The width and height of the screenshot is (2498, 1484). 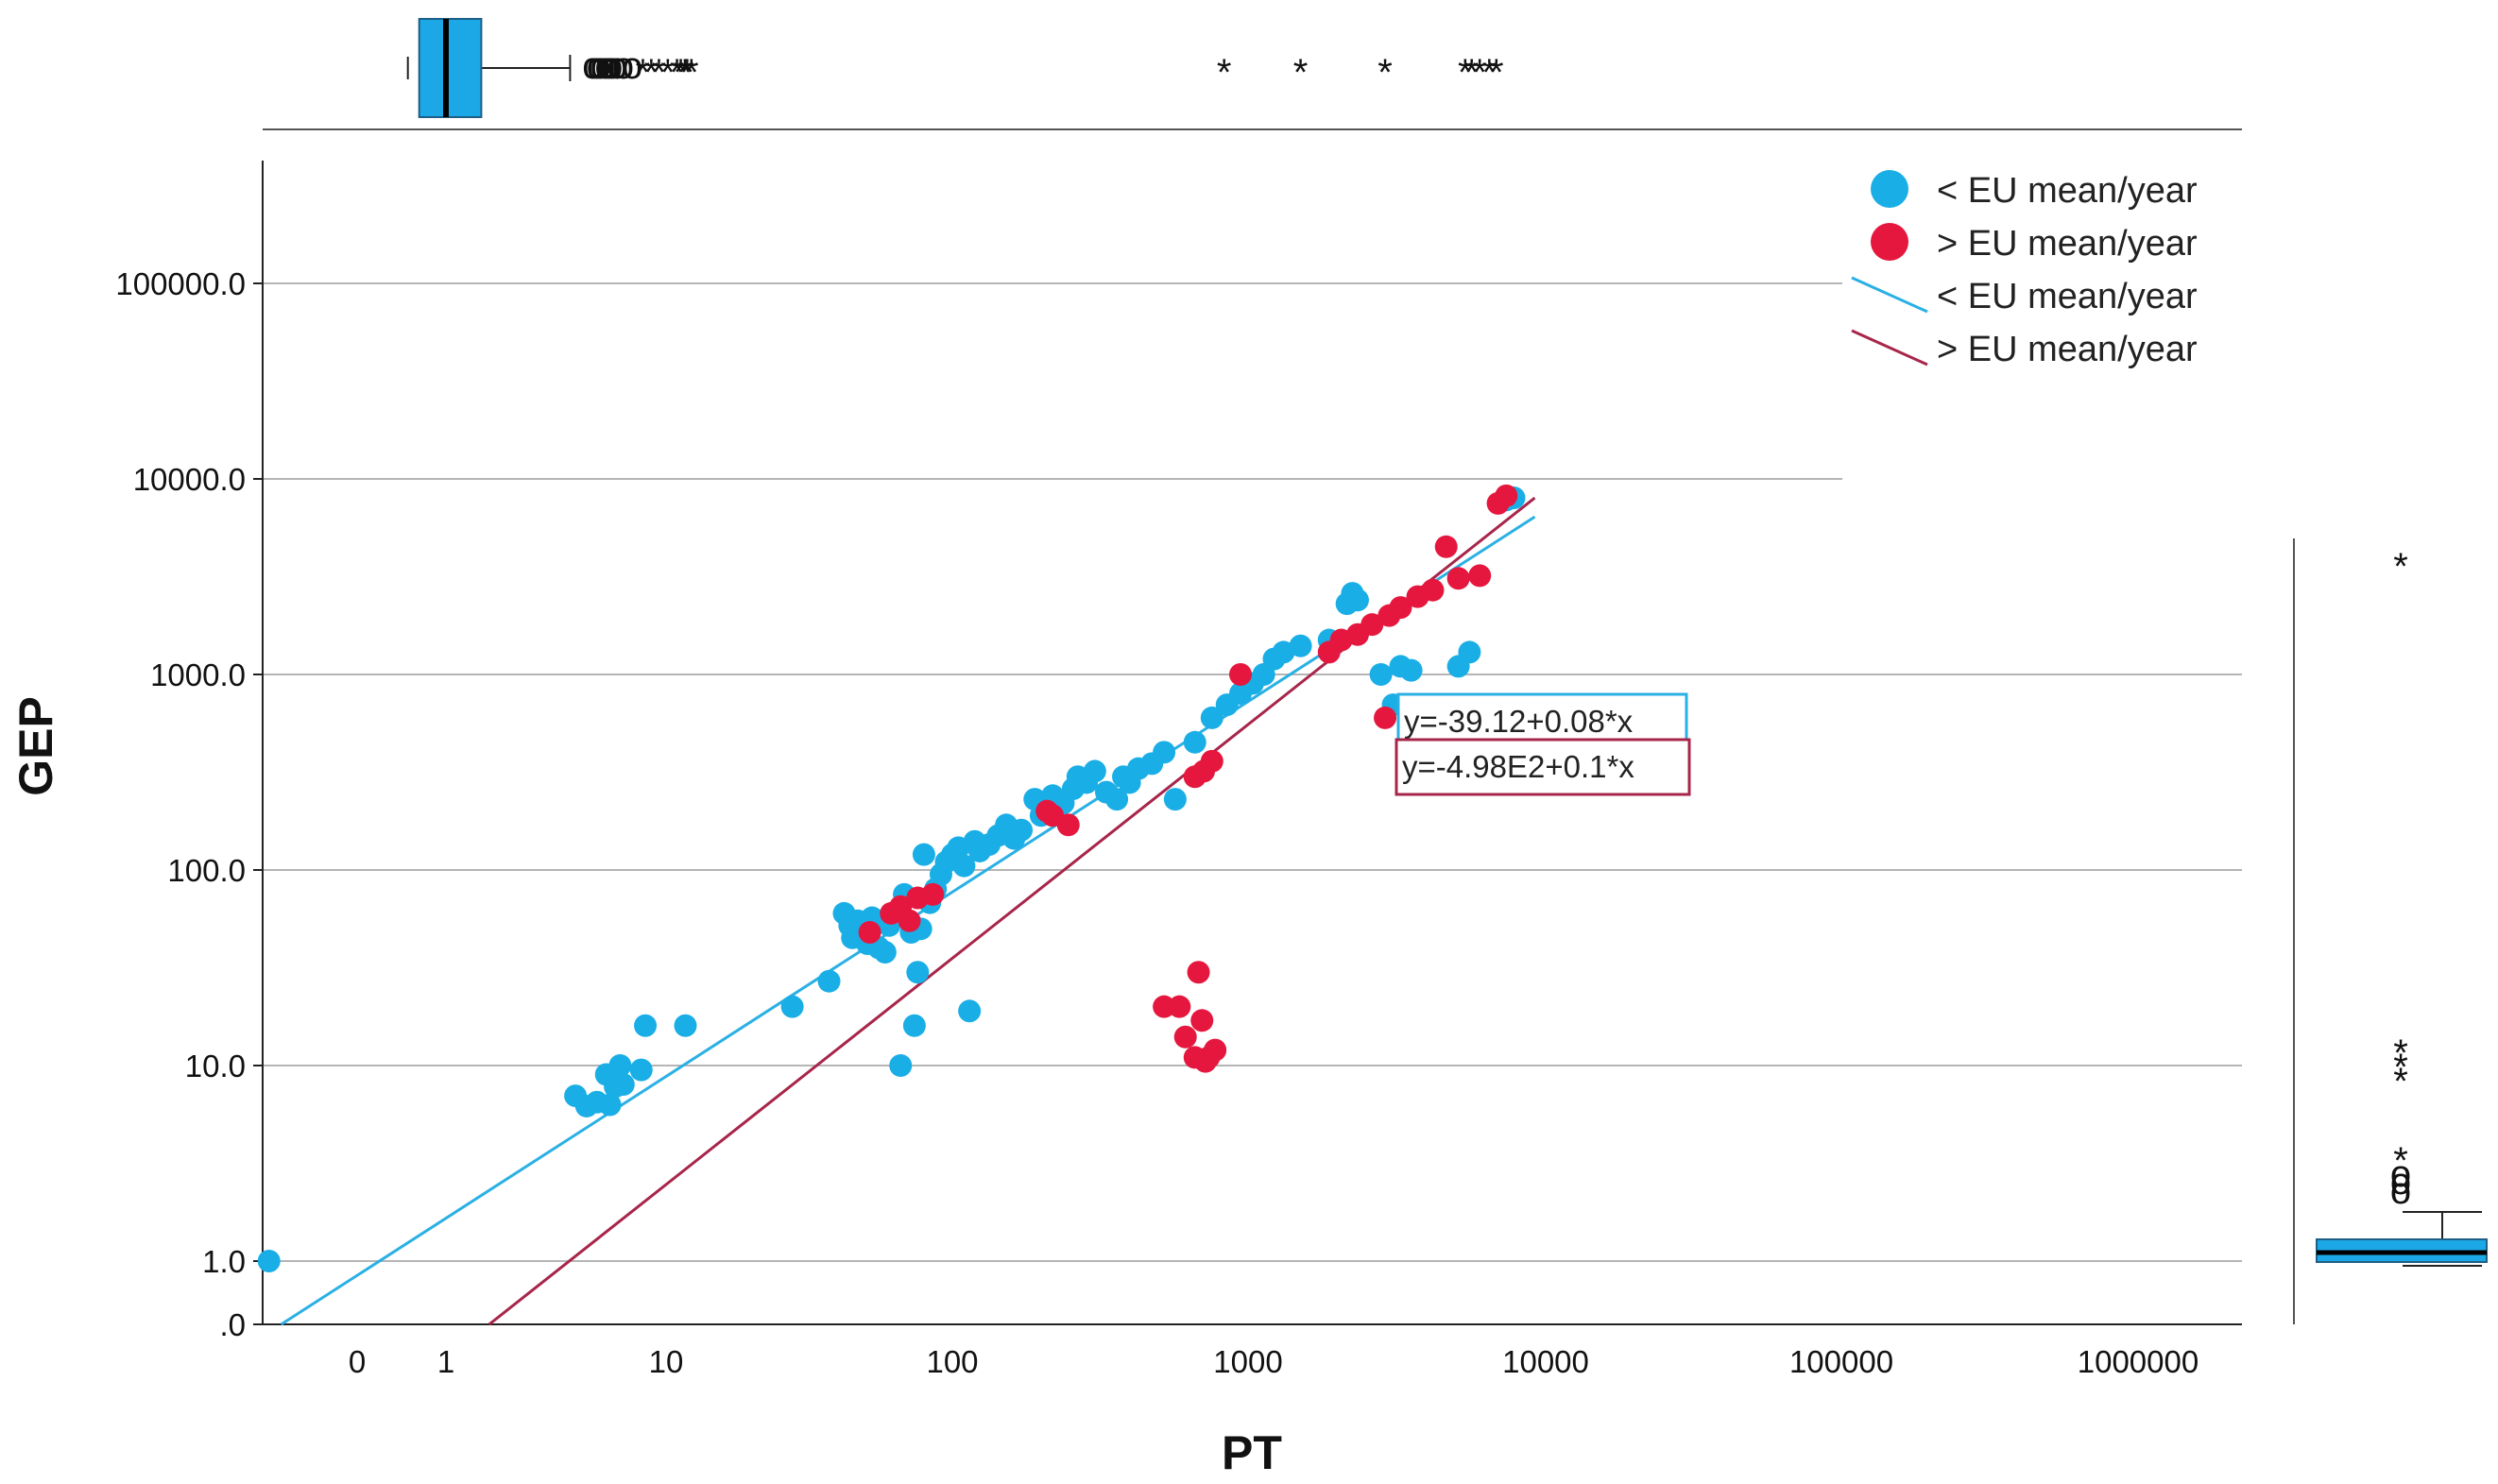 I want to click on equation-label: y=-4.98E2+0.1*x, so click(x=1518, y=766).